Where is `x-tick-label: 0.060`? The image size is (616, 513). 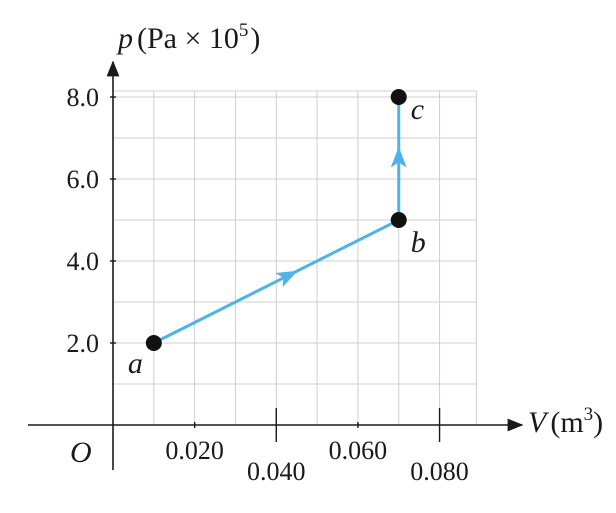
x-tick-label: 0.060 is located at coordinates (358, 450).